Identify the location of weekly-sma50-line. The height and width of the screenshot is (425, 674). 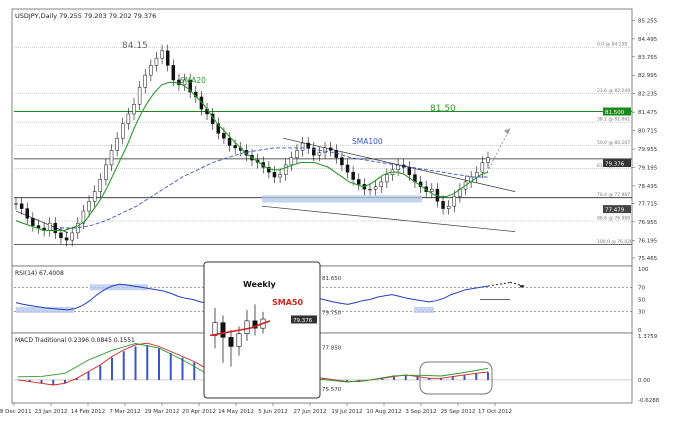
(240, 328).